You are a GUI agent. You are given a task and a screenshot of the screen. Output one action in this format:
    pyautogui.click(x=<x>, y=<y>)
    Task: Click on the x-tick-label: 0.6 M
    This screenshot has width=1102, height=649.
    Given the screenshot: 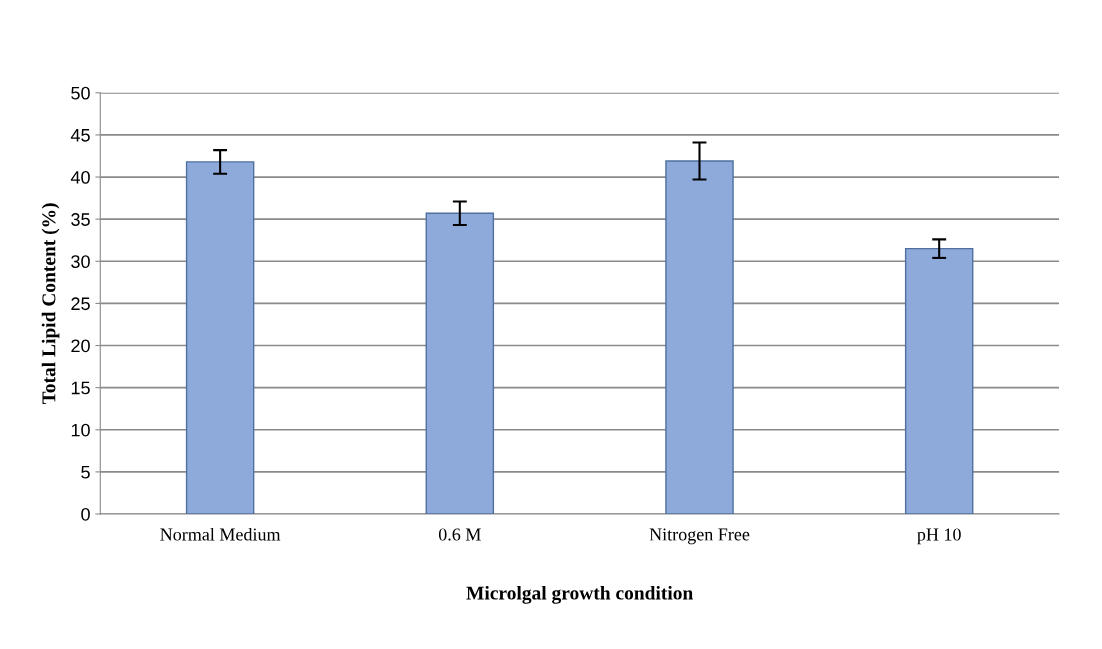 What is the action you would take?
    pyautogui.click(x=459, y=534)
    